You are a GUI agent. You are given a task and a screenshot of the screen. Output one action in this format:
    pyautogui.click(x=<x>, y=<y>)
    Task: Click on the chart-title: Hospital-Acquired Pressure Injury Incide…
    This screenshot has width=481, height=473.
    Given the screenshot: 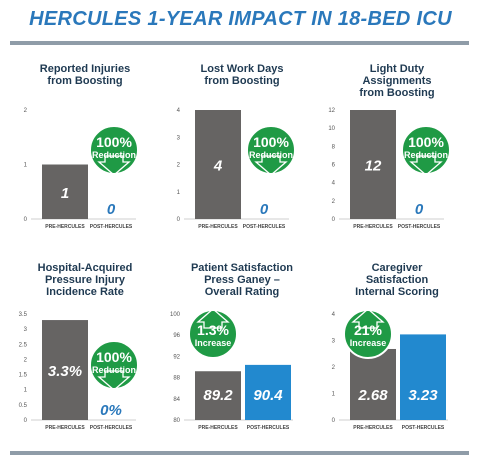 What is the action you would take?
    pyautogui.click(x=85, y=280)
    